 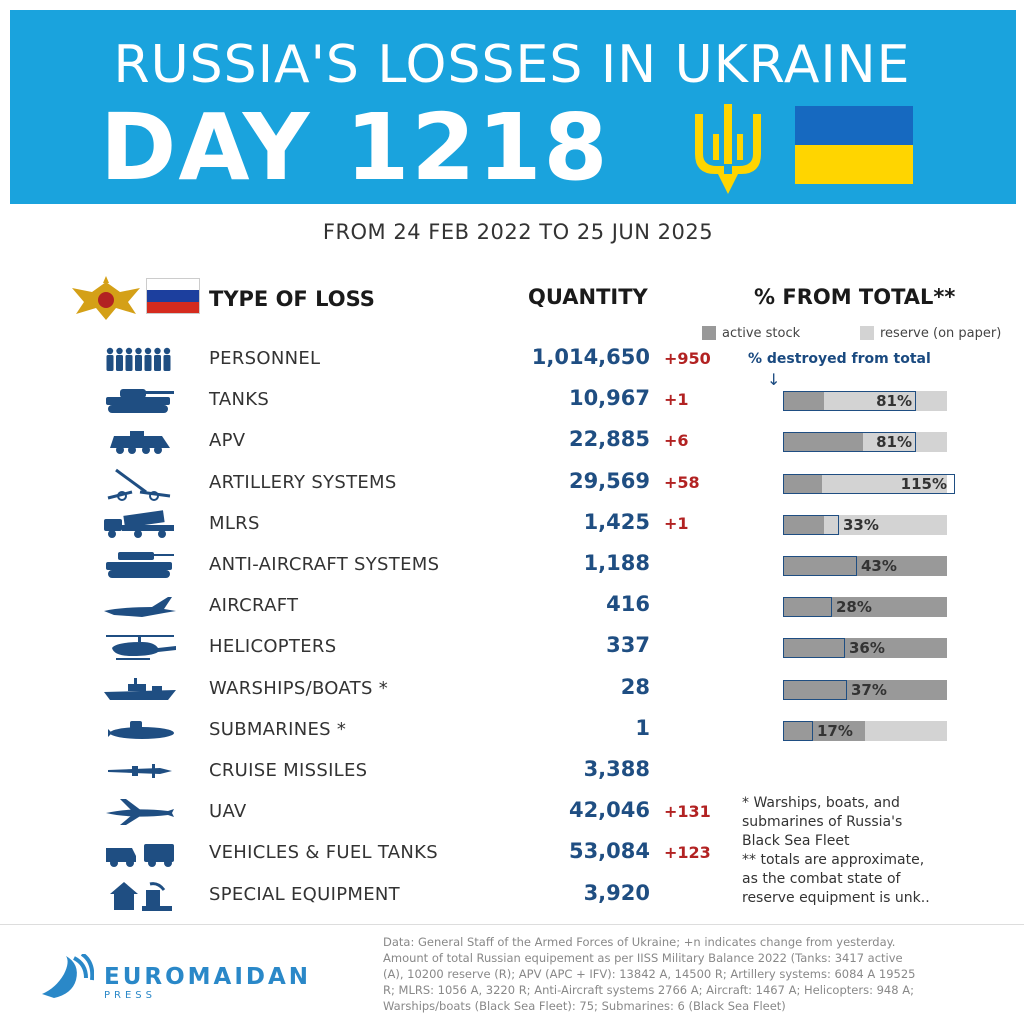 What do you see at coordinates (303, 482) in the screenshot?
I see `row-label: ARTILLERY SYSTEMS` at bounding box center [303, 482].